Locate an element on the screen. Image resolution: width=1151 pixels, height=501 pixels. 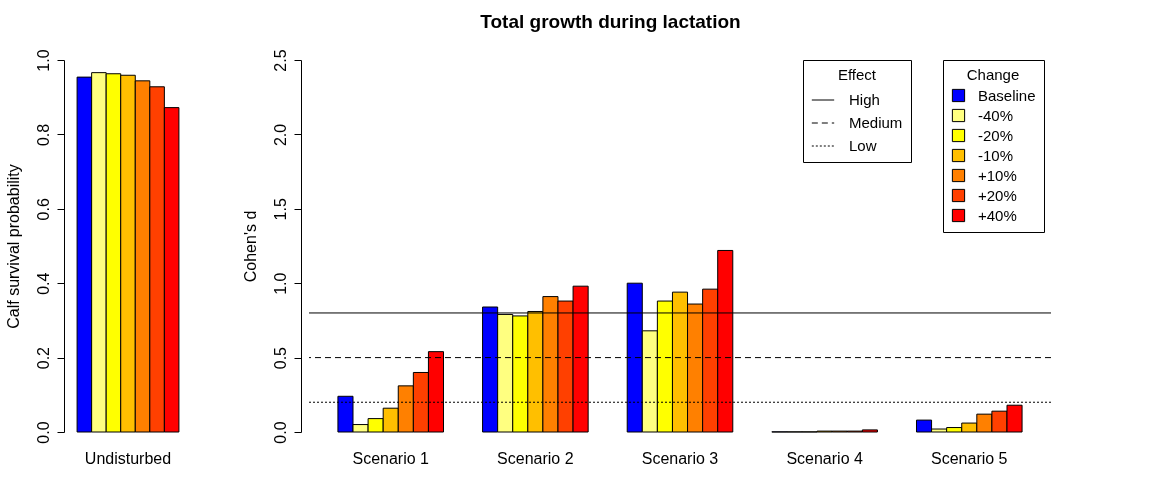
legend-label: High is located at coordinates (864, 99).